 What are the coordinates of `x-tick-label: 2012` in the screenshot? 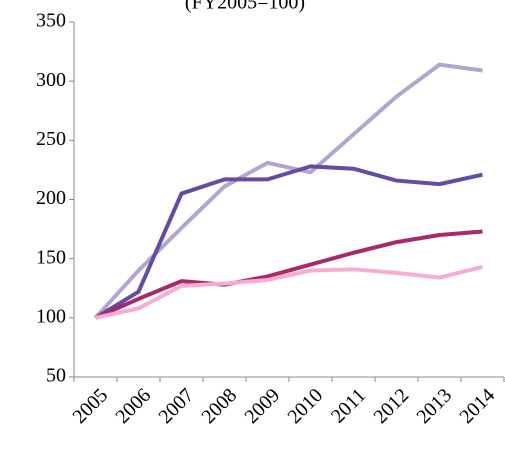 It's located at (391, 406).